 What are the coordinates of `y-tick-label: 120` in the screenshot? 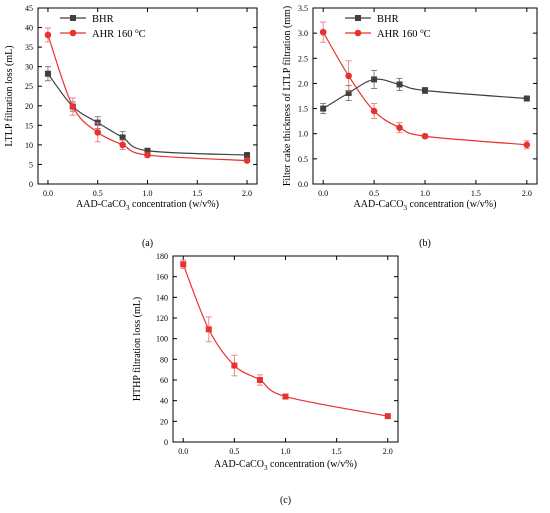 It's located at (162, 318).